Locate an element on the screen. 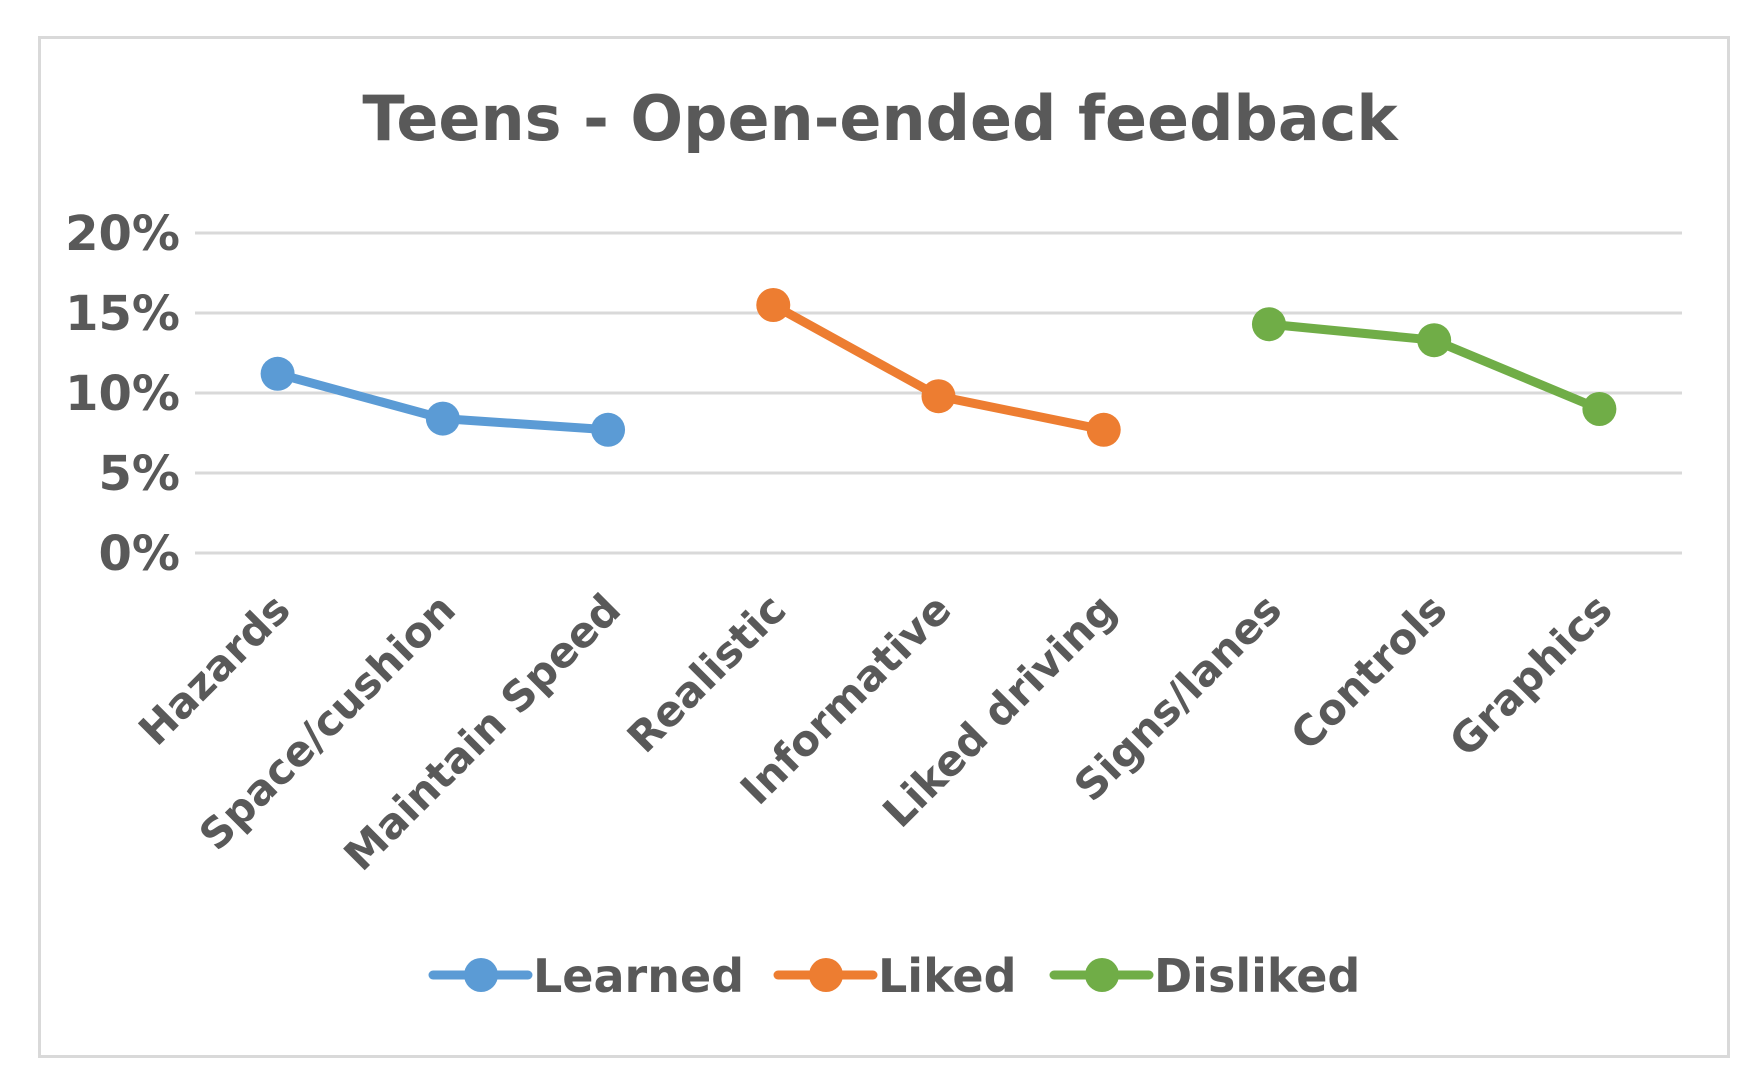 The height and width of the screenshot is (1085, 1760). legend-label-liked: Liked is located at coordinates (947, 976).